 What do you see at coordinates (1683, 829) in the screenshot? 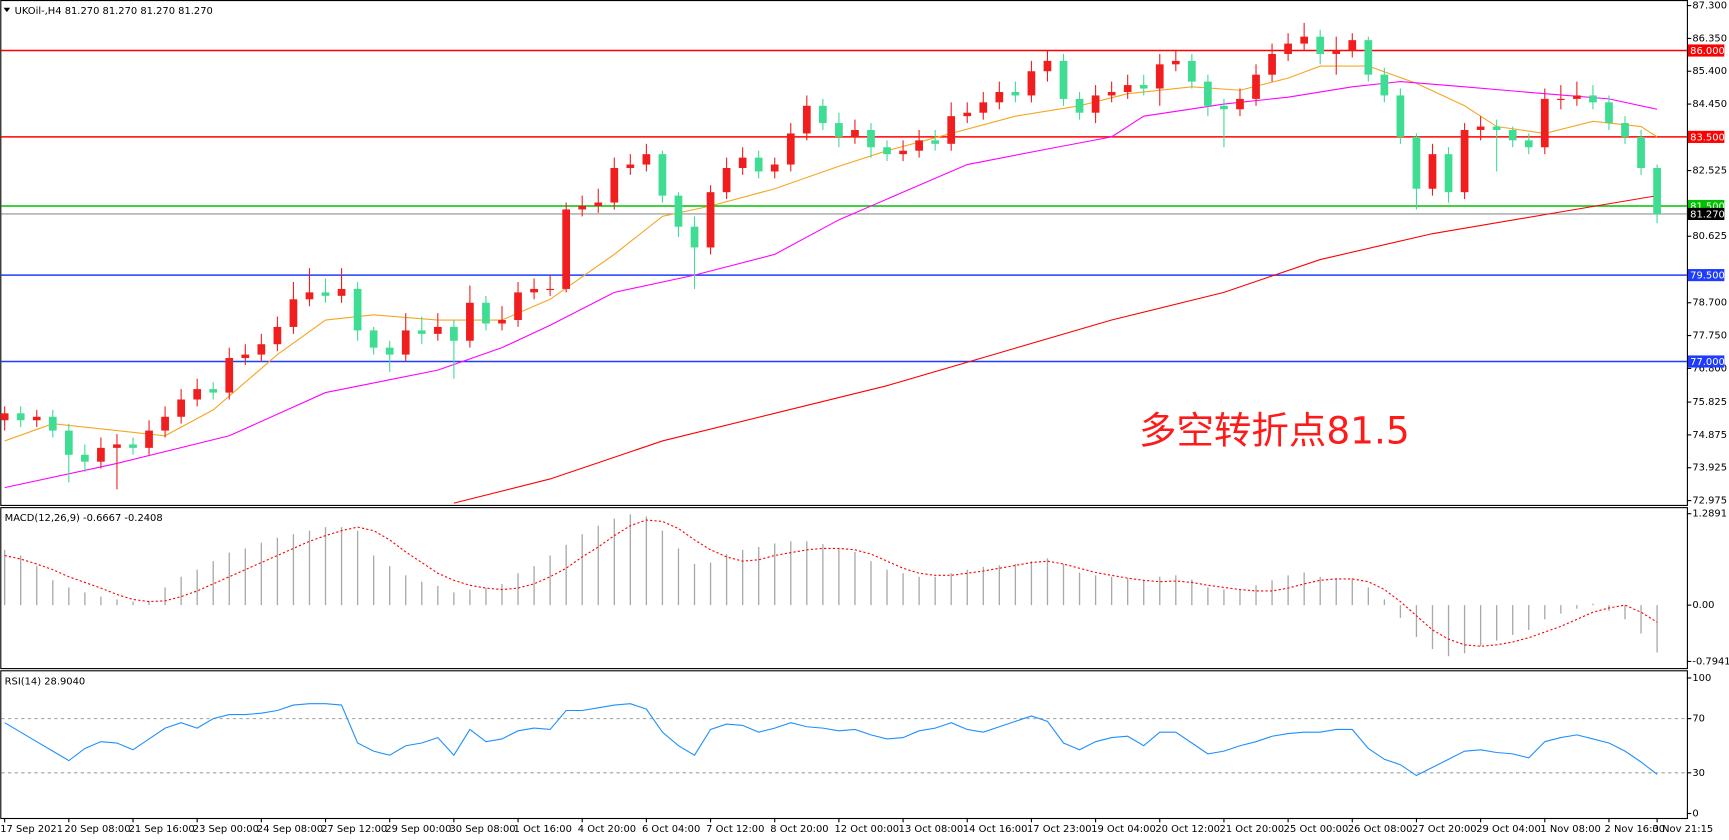
I see `x-tick-label: 3 Nov 21:15` at bounding box center [1683, 829].